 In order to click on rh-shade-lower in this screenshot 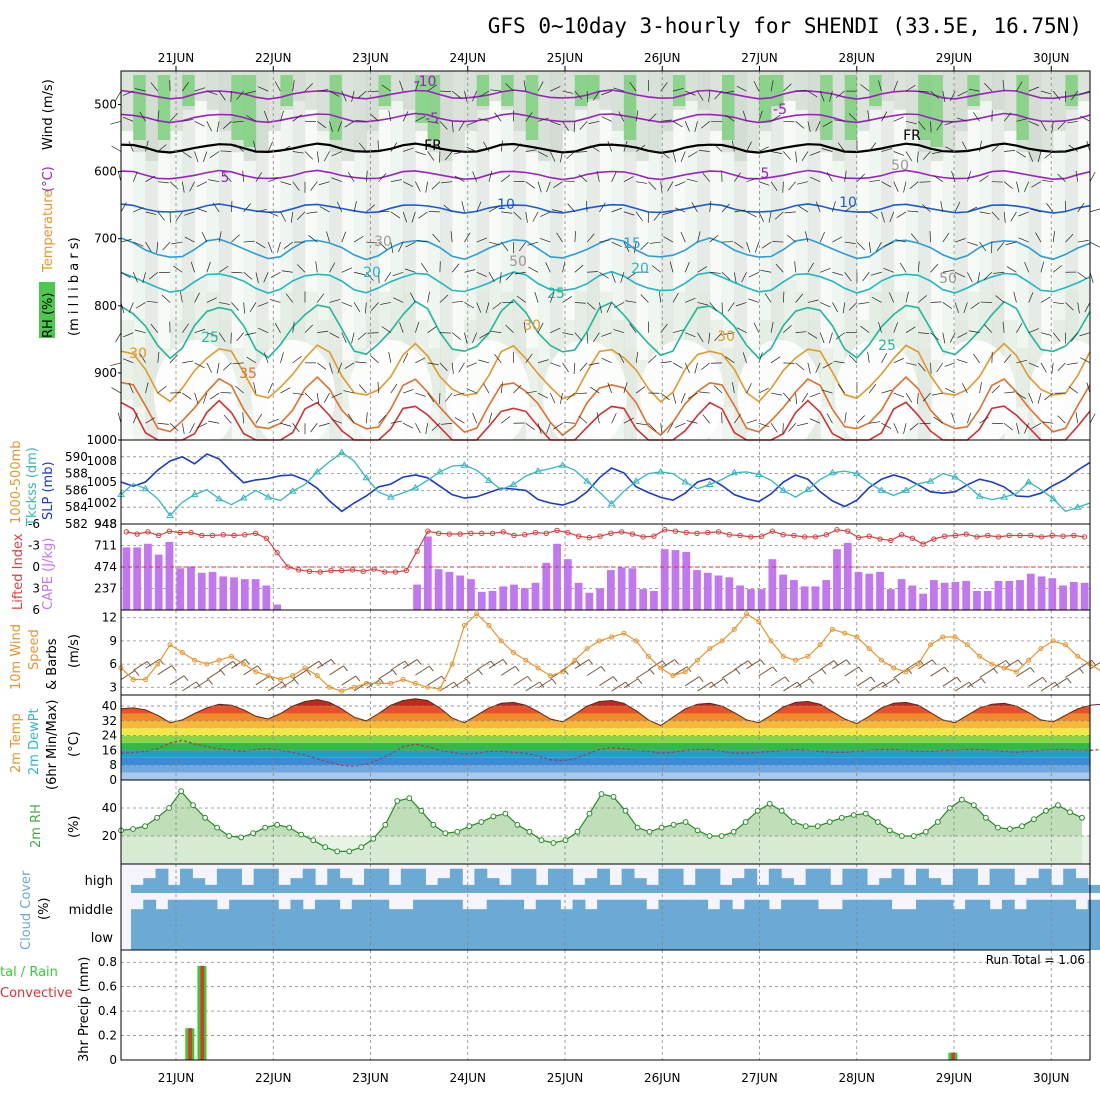, I will do `click(140, 378)`.